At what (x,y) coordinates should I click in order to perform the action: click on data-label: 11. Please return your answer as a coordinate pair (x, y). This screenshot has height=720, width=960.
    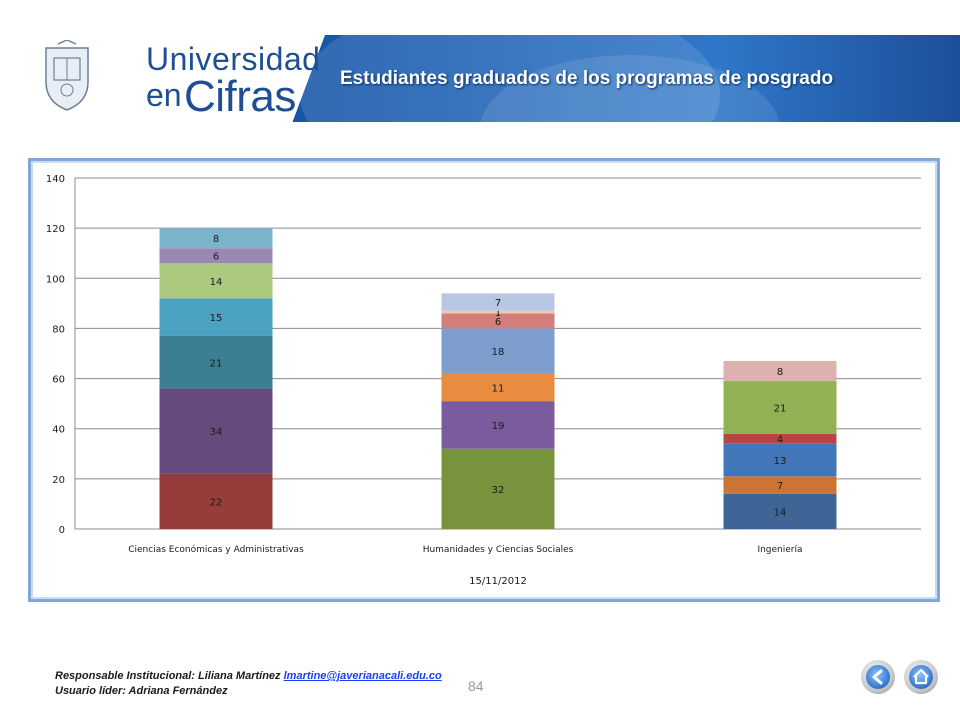
    Looking at the image, I should click on (498, 388).